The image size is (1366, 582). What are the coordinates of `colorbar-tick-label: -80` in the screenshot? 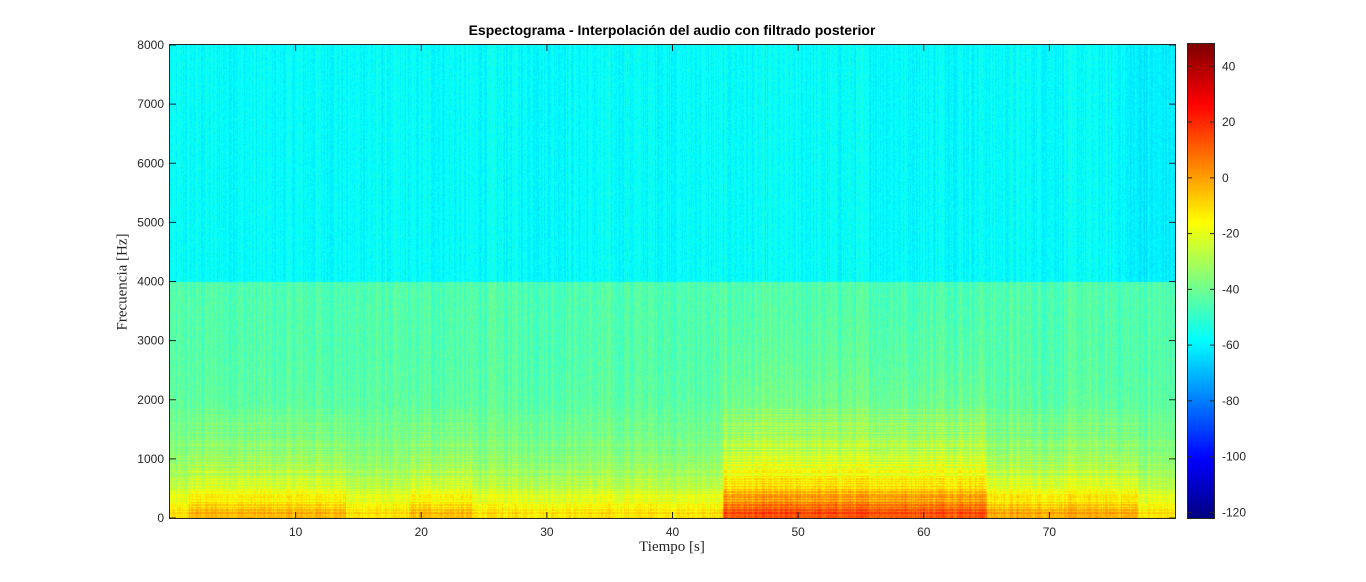 It's located at (1231, 401).